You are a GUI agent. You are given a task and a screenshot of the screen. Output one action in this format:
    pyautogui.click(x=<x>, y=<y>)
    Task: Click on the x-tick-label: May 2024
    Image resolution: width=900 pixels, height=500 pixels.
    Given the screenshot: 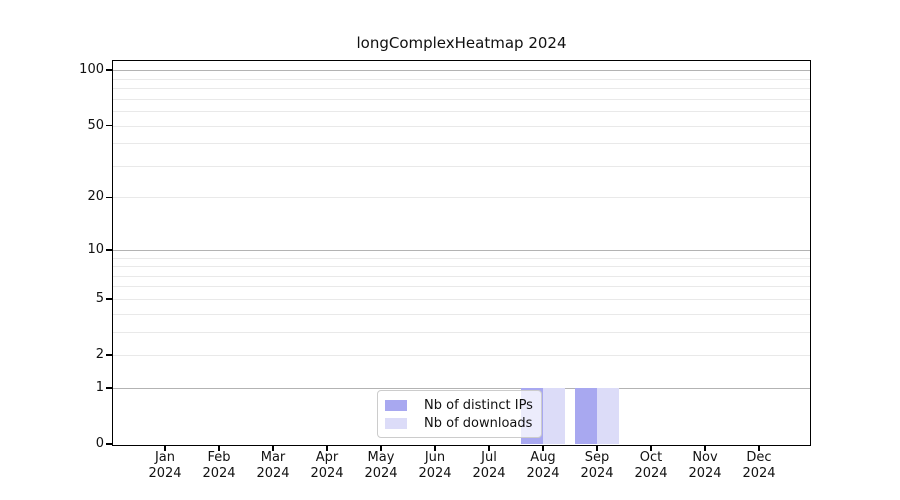 What is the action you would take?
    pyautogui.click(x=381, y=466)
    